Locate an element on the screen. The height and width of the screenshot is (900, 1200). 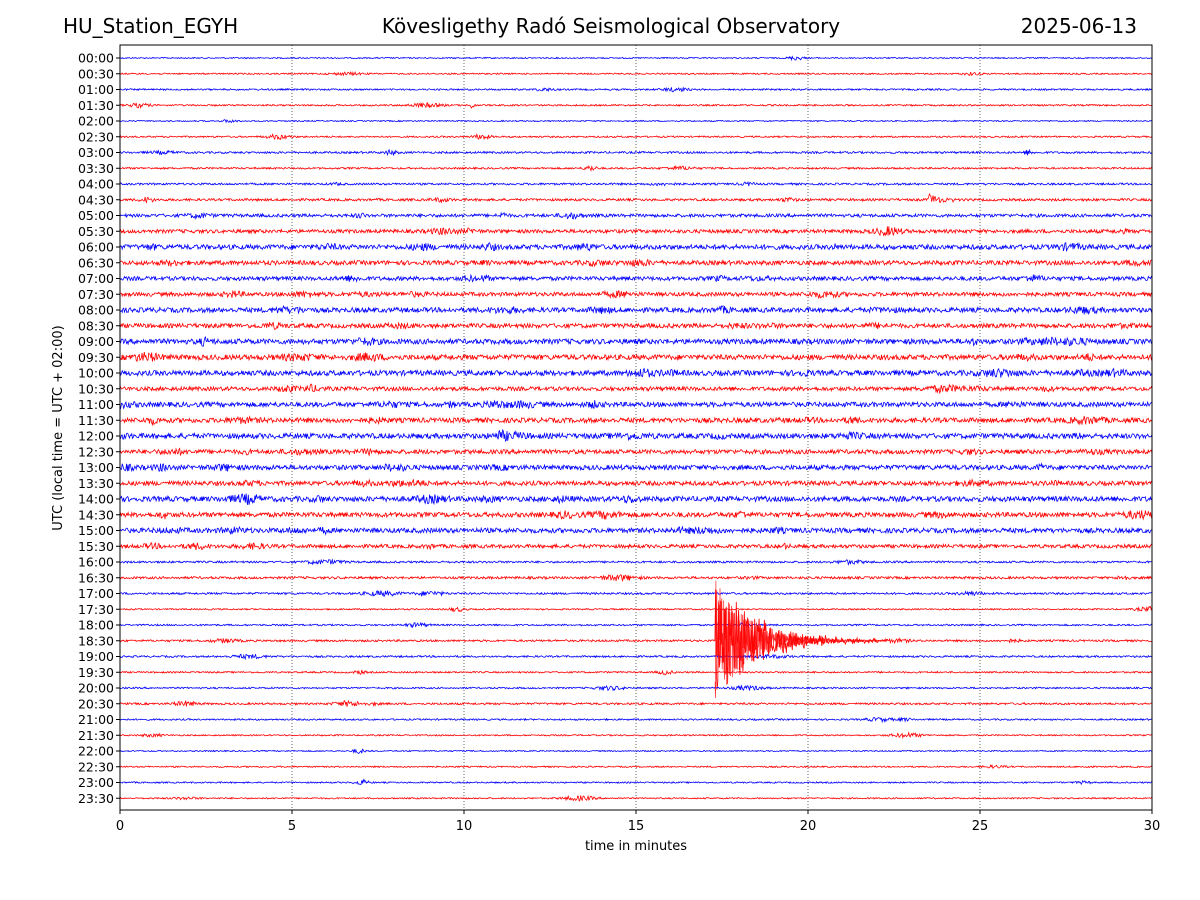
date-label: 2025-06-13 is located at coordinates (1078, 26).